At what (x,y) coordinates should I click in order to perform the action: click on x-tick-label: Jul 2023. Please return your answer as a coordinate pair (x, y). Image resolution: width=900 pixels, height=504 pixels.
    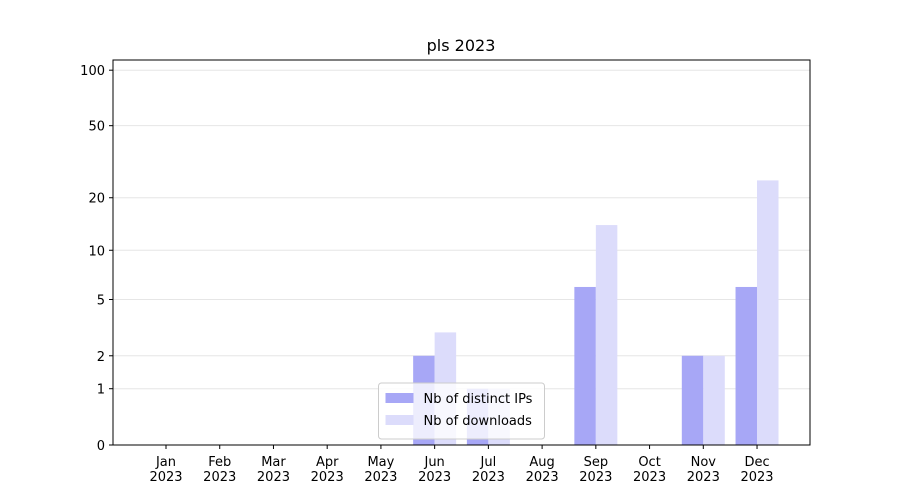
    Looking at the image, I should click on (488, 470).